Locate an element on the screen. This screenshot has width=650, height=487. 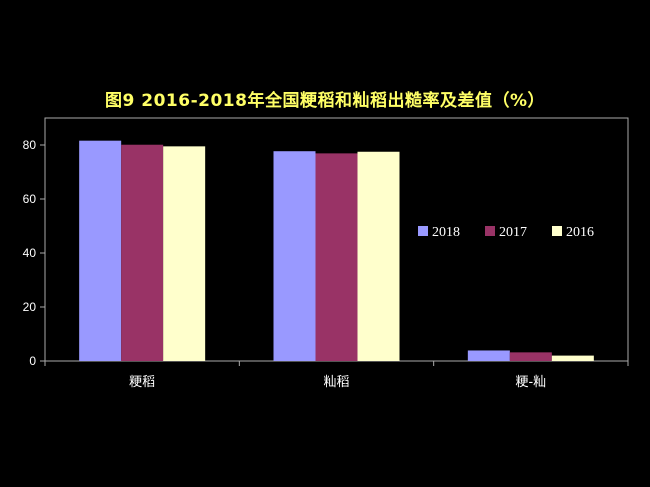
chart-title: 图9 2016-2018年全国粳稻和籼稻出糙率及差值（%） is located at coordinates (325, 101).